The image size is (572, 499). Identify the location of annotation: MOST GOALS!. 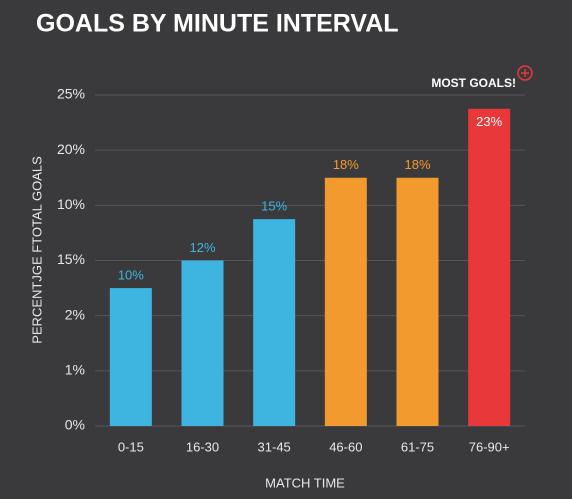
(473, 83).